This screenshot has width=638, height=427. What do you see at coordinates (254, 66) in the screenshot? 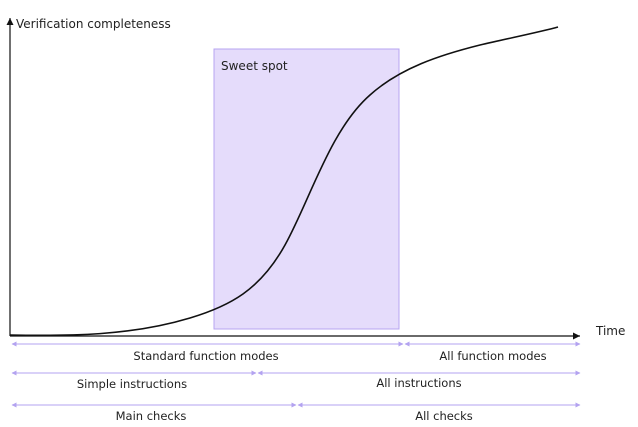
I see `sweet-spot-label: Sweet spot` at bounding box center [254, 66].